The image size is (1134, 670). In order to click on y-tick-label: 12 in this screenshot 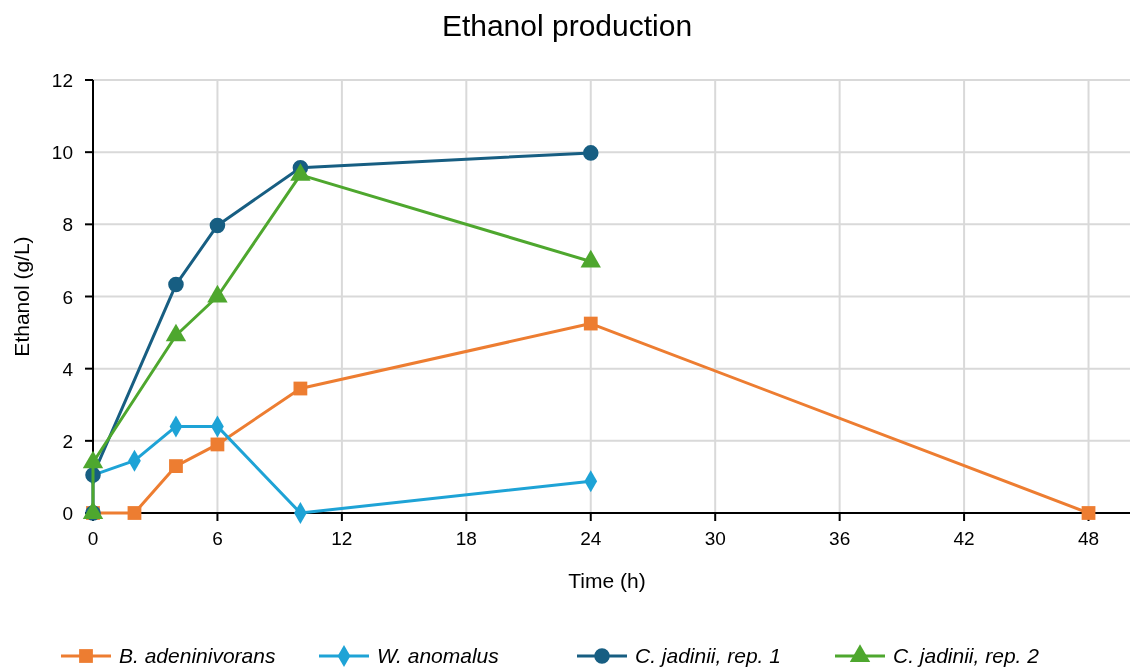, I will do `click(62, 80)`.